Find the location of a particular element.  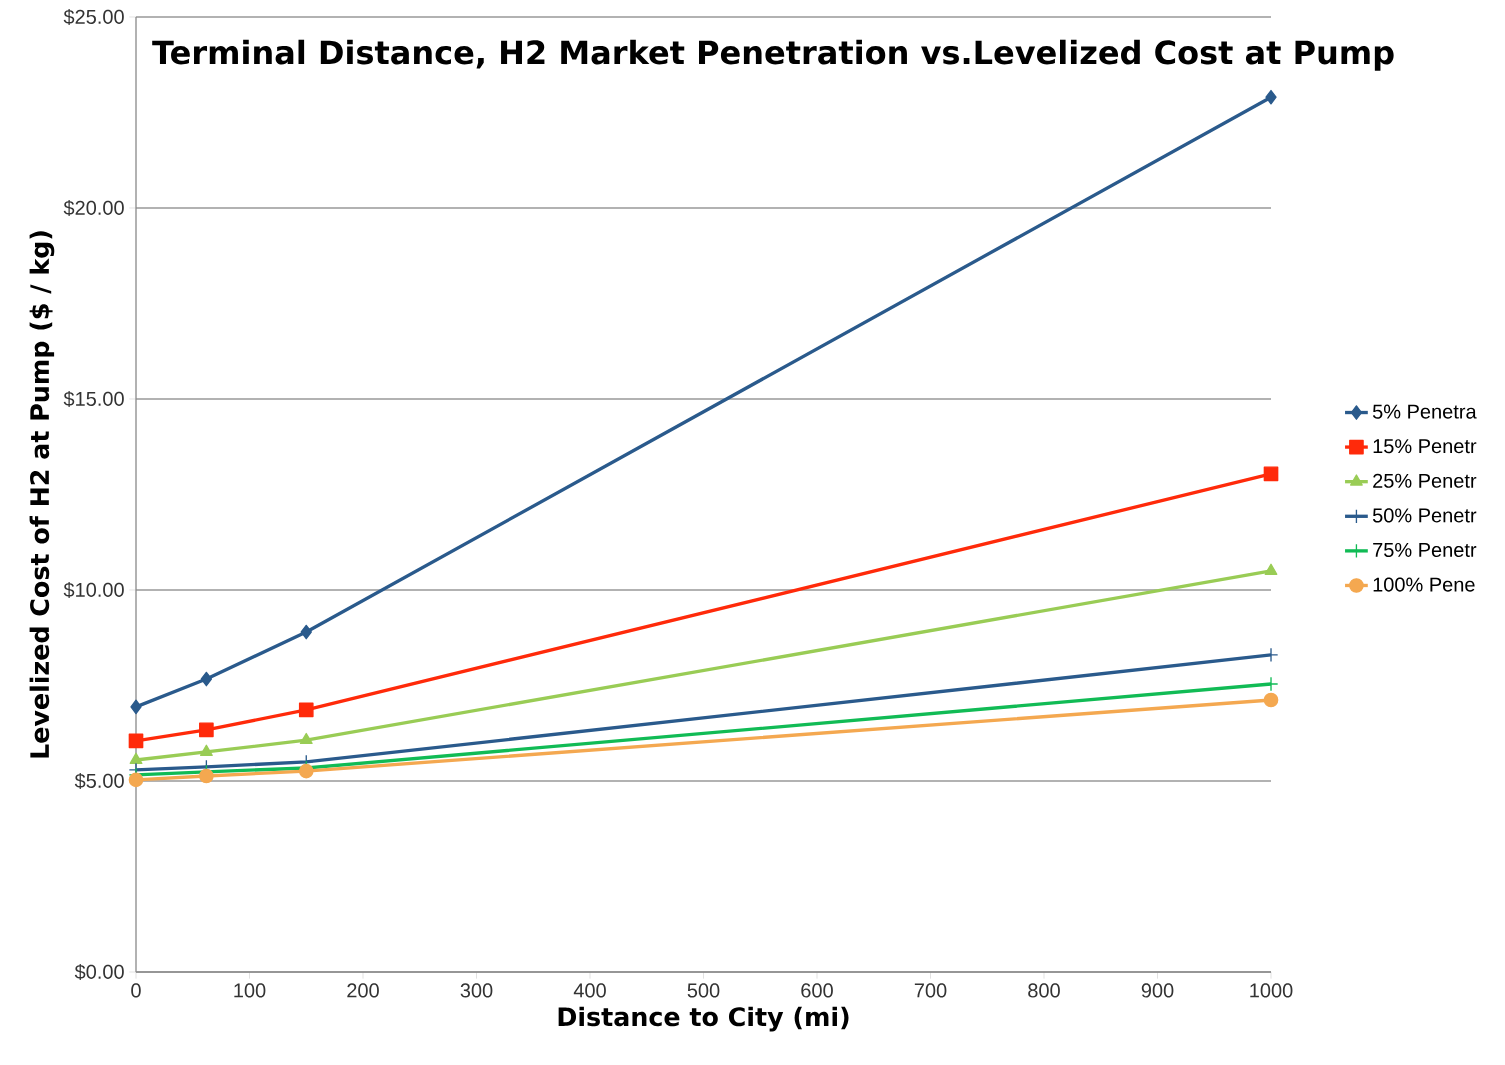

x-axis-title: Distance to City (mi) is located at coordinates (703, 1019).